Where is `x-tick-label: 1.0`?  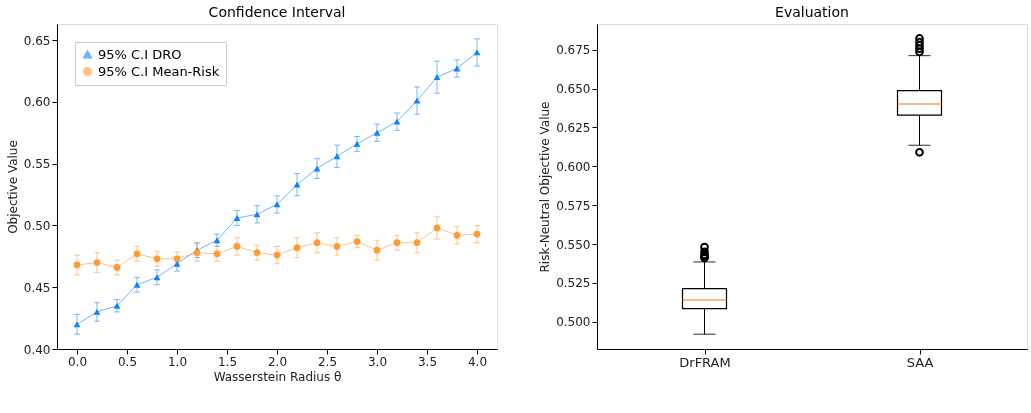 x-tick-label: 1.0 is located at coordinates (177, 361).